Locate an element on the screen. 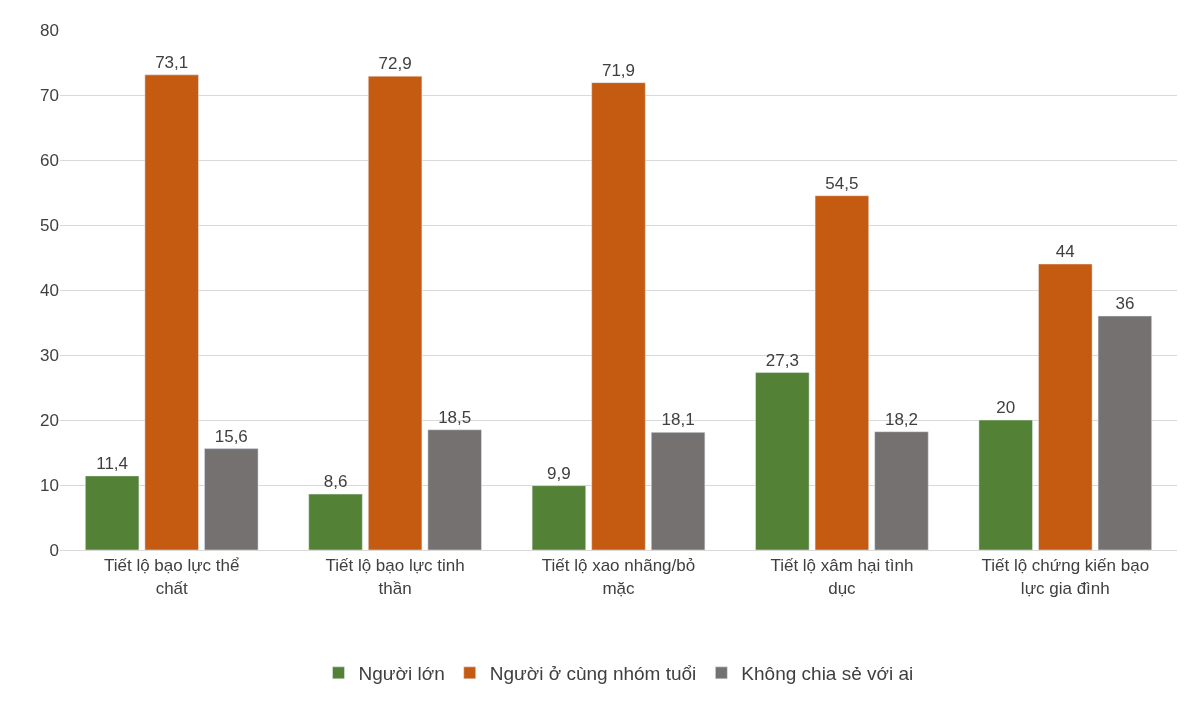 Image resolution: width=1202 pixels, height=704 pixels. data-label: 36 is located at coordinates (1125, 303).